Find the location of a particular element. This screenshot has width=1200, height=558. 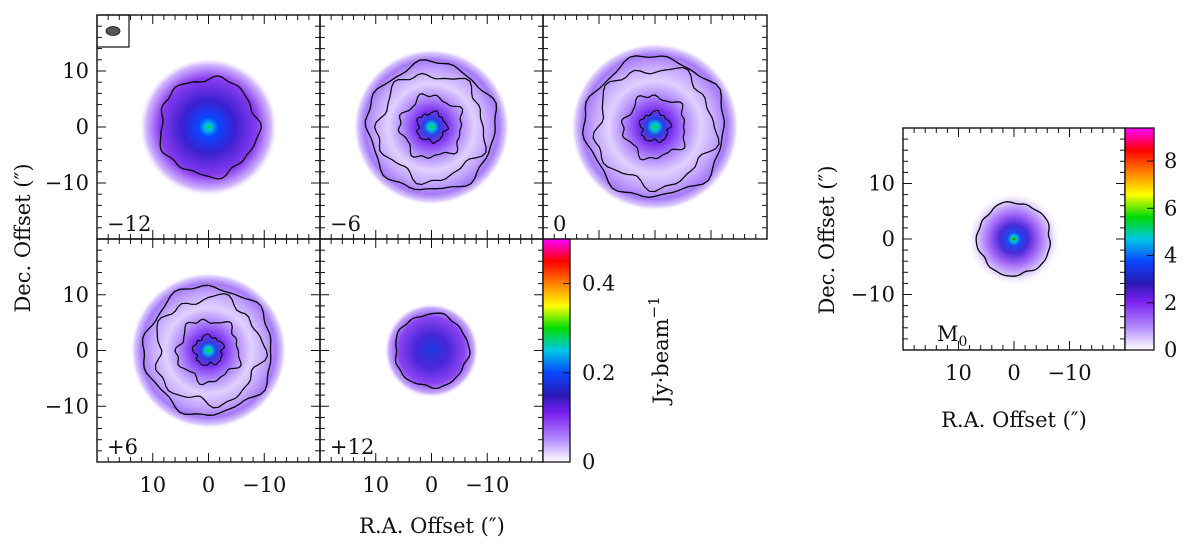

colorbar-tick-label: 0.4 is located at coordinates (598, 284).